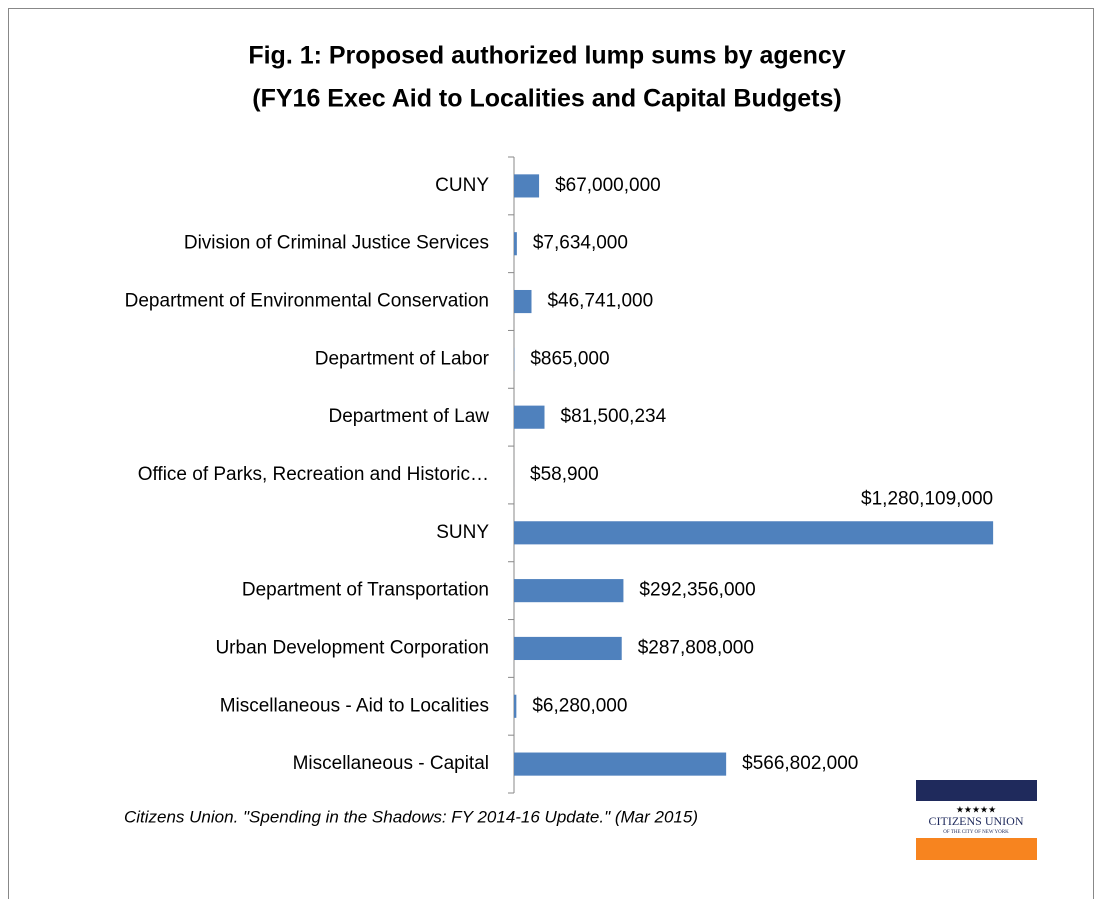  Describe the element at coordinates (976, 809) in the screenshot. I see `logo-stars: ★★★★★` at that location.